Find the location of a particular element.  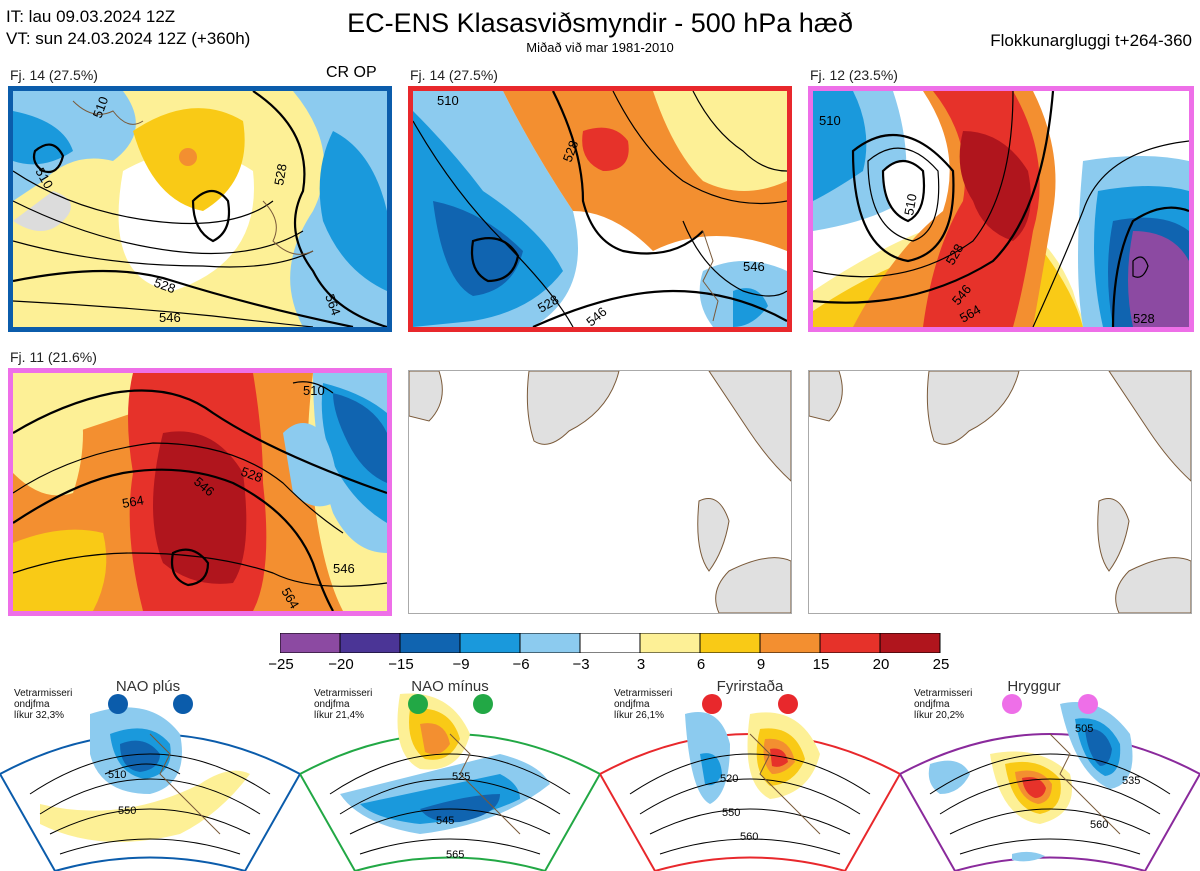

regime-name: Fyrirstaða is located at coordinates (750, 686).